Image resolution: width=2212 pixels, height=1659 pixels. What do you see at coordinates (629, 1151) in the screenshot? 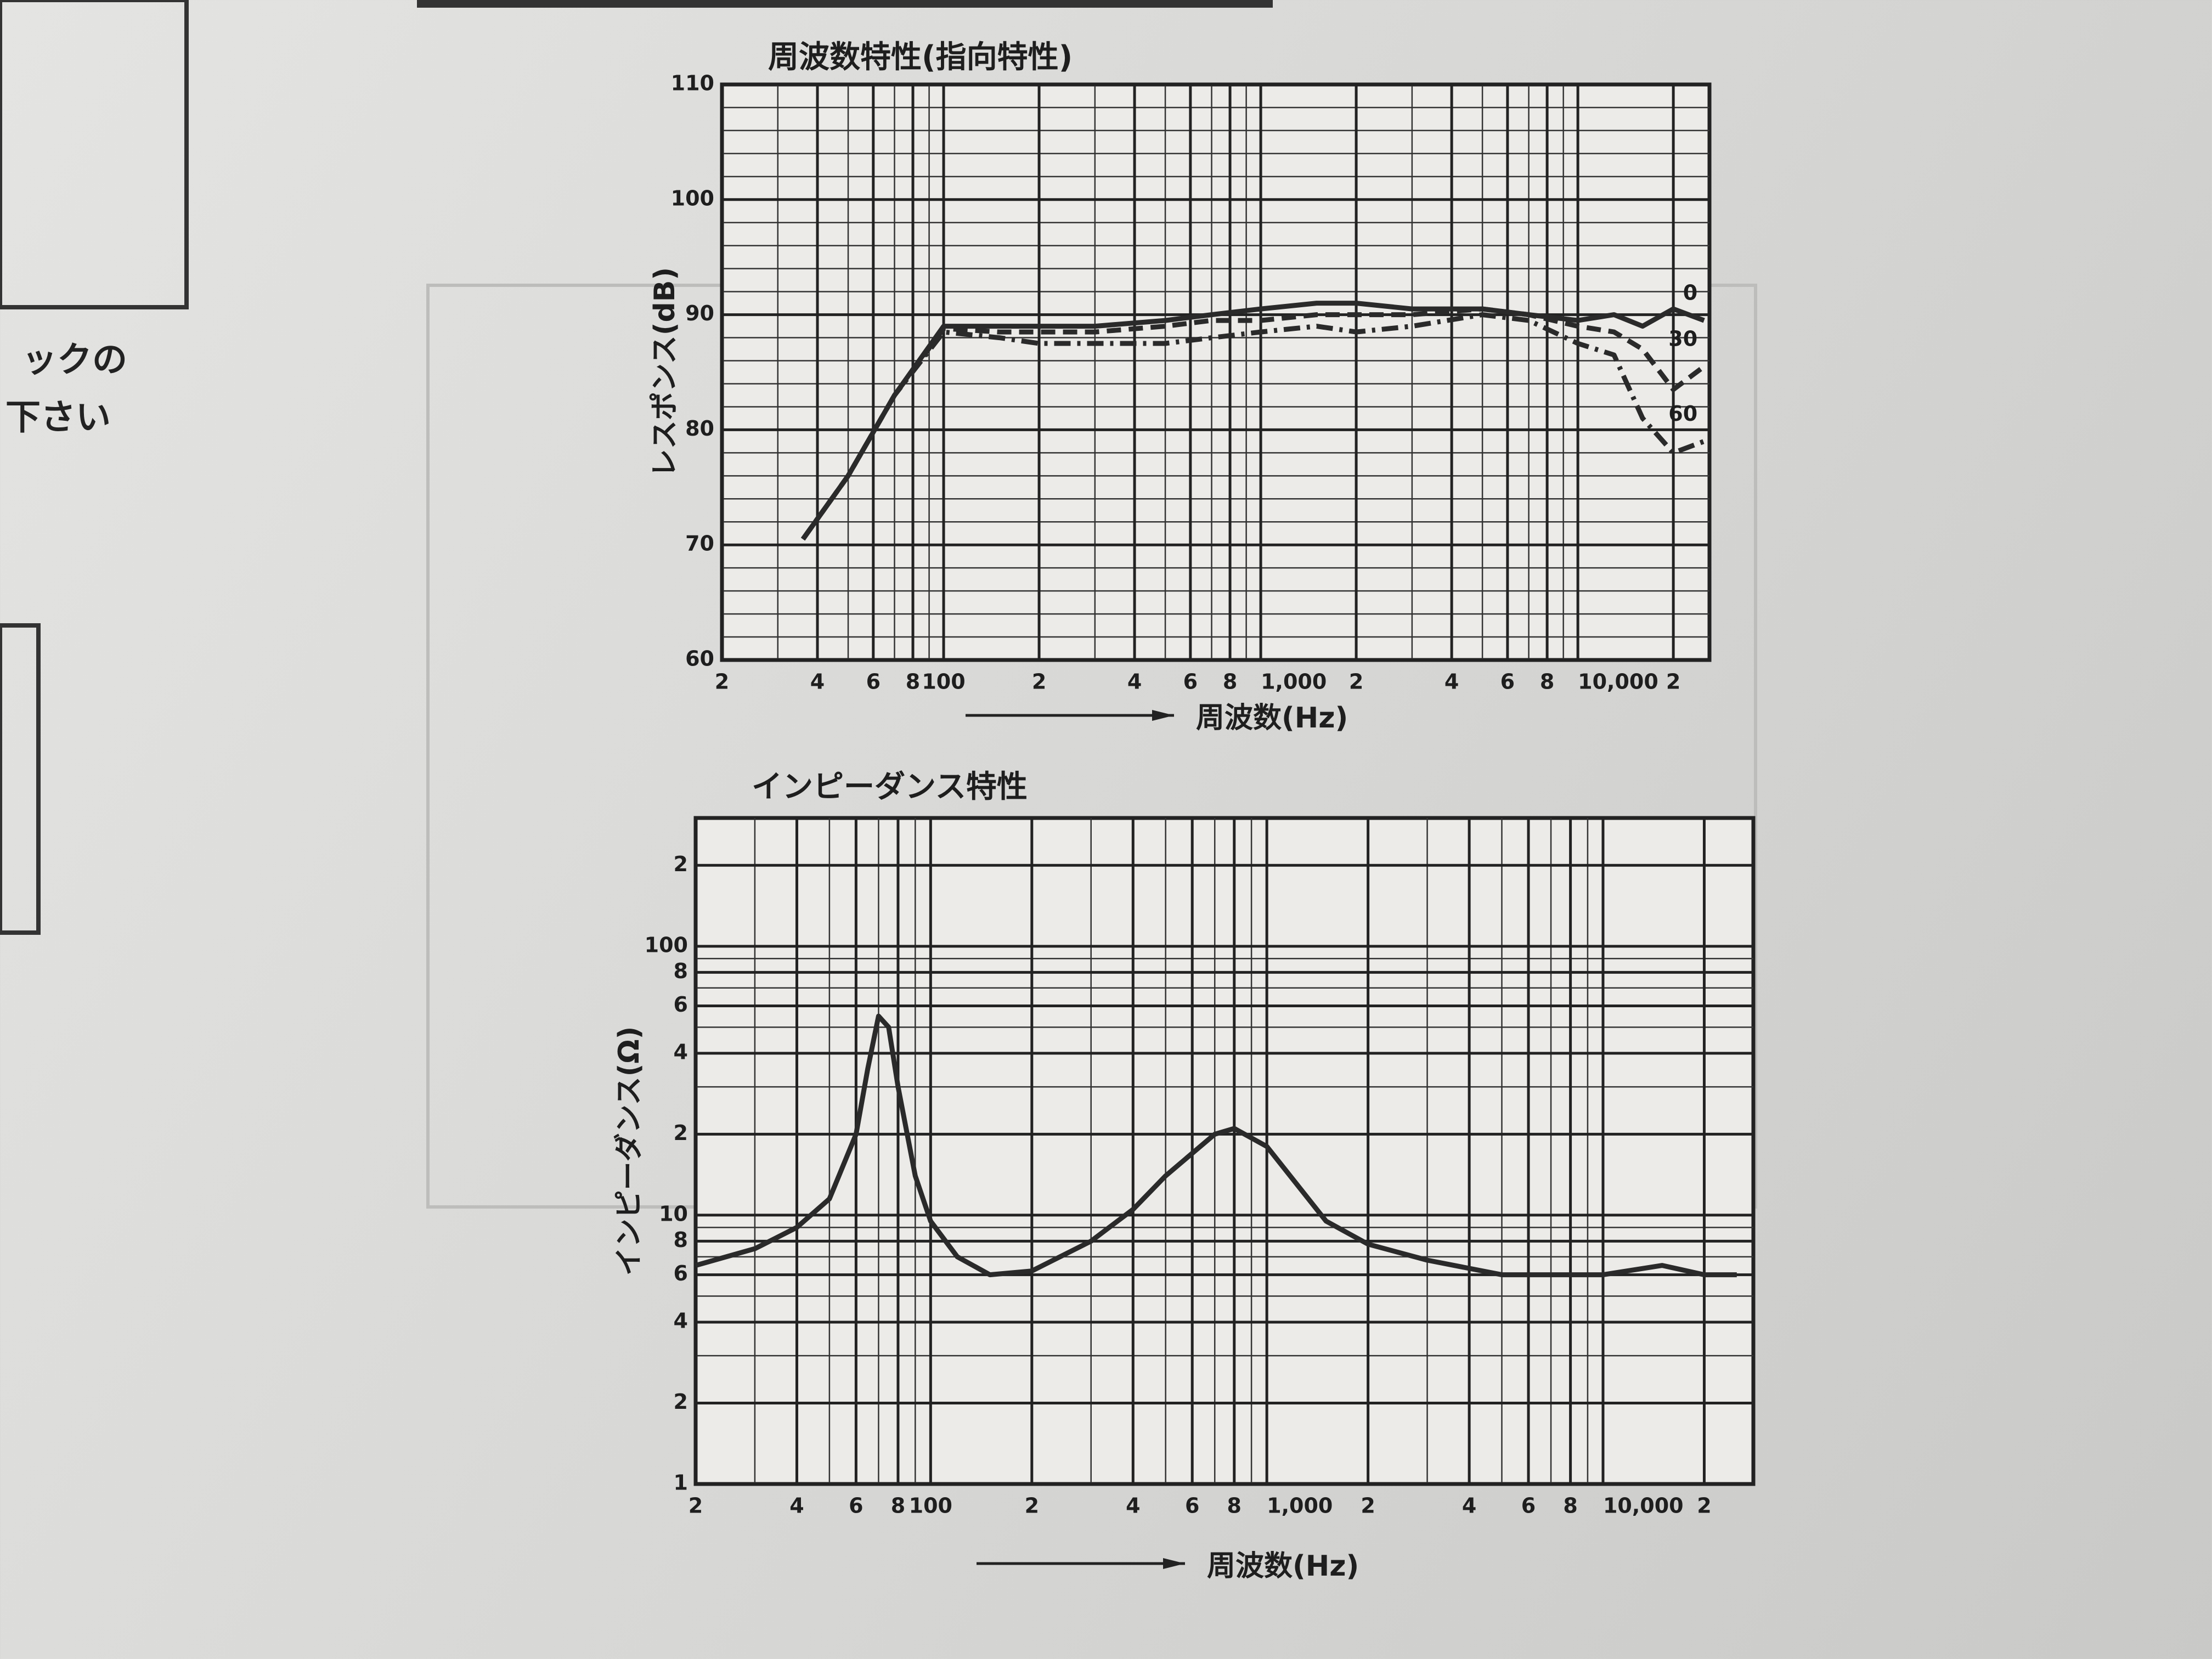
I see `y-axis-label: インピーダンス(Ω)` at bounding box center [629, 1151].